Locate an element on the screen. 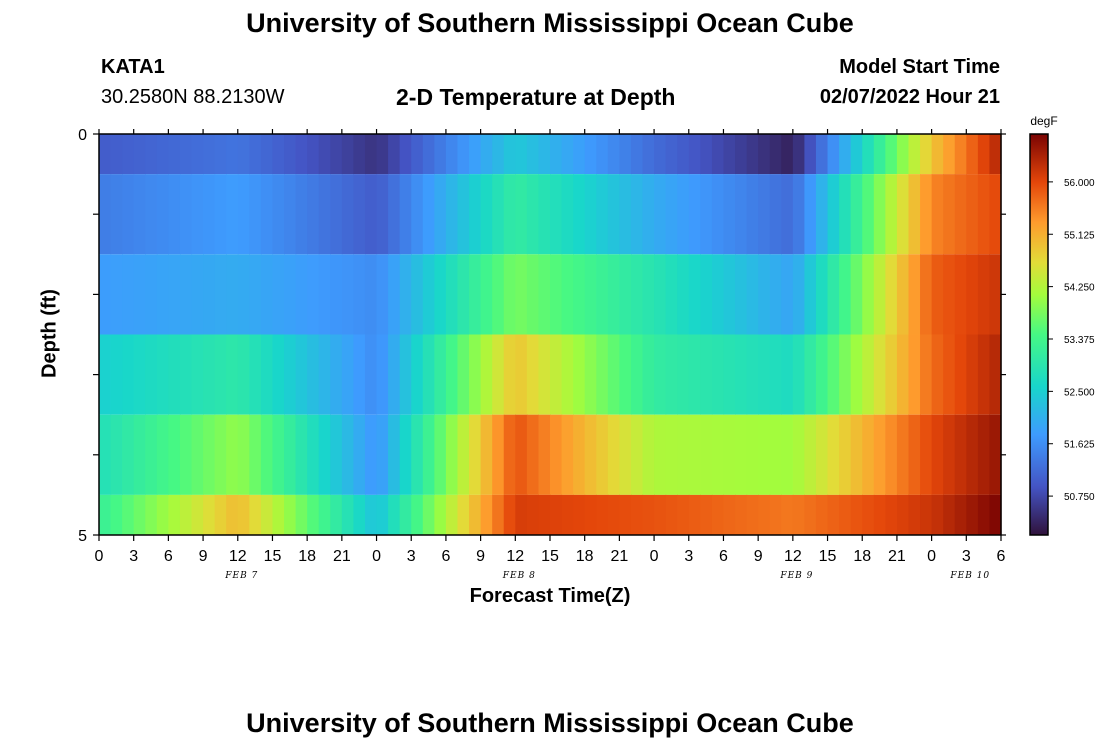 This screenshot has height=750, width=1100. date-label: FEB 7 is located at coordinates (241, 576).